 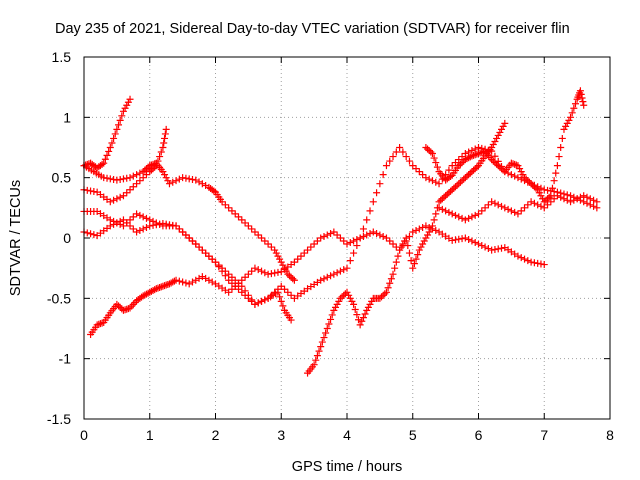 I want to click on series-arc-a, so click(x=189, y=221).